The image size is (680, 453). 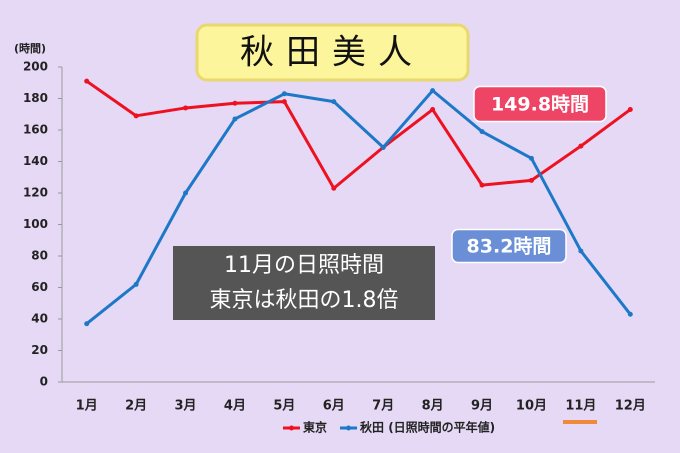 I want to click on title-box, so click(x=332, y=52).